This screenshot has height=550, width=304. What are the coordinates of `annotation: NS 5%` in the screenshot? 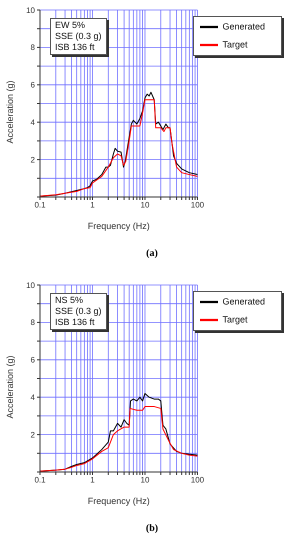 It's located at (69, 300).